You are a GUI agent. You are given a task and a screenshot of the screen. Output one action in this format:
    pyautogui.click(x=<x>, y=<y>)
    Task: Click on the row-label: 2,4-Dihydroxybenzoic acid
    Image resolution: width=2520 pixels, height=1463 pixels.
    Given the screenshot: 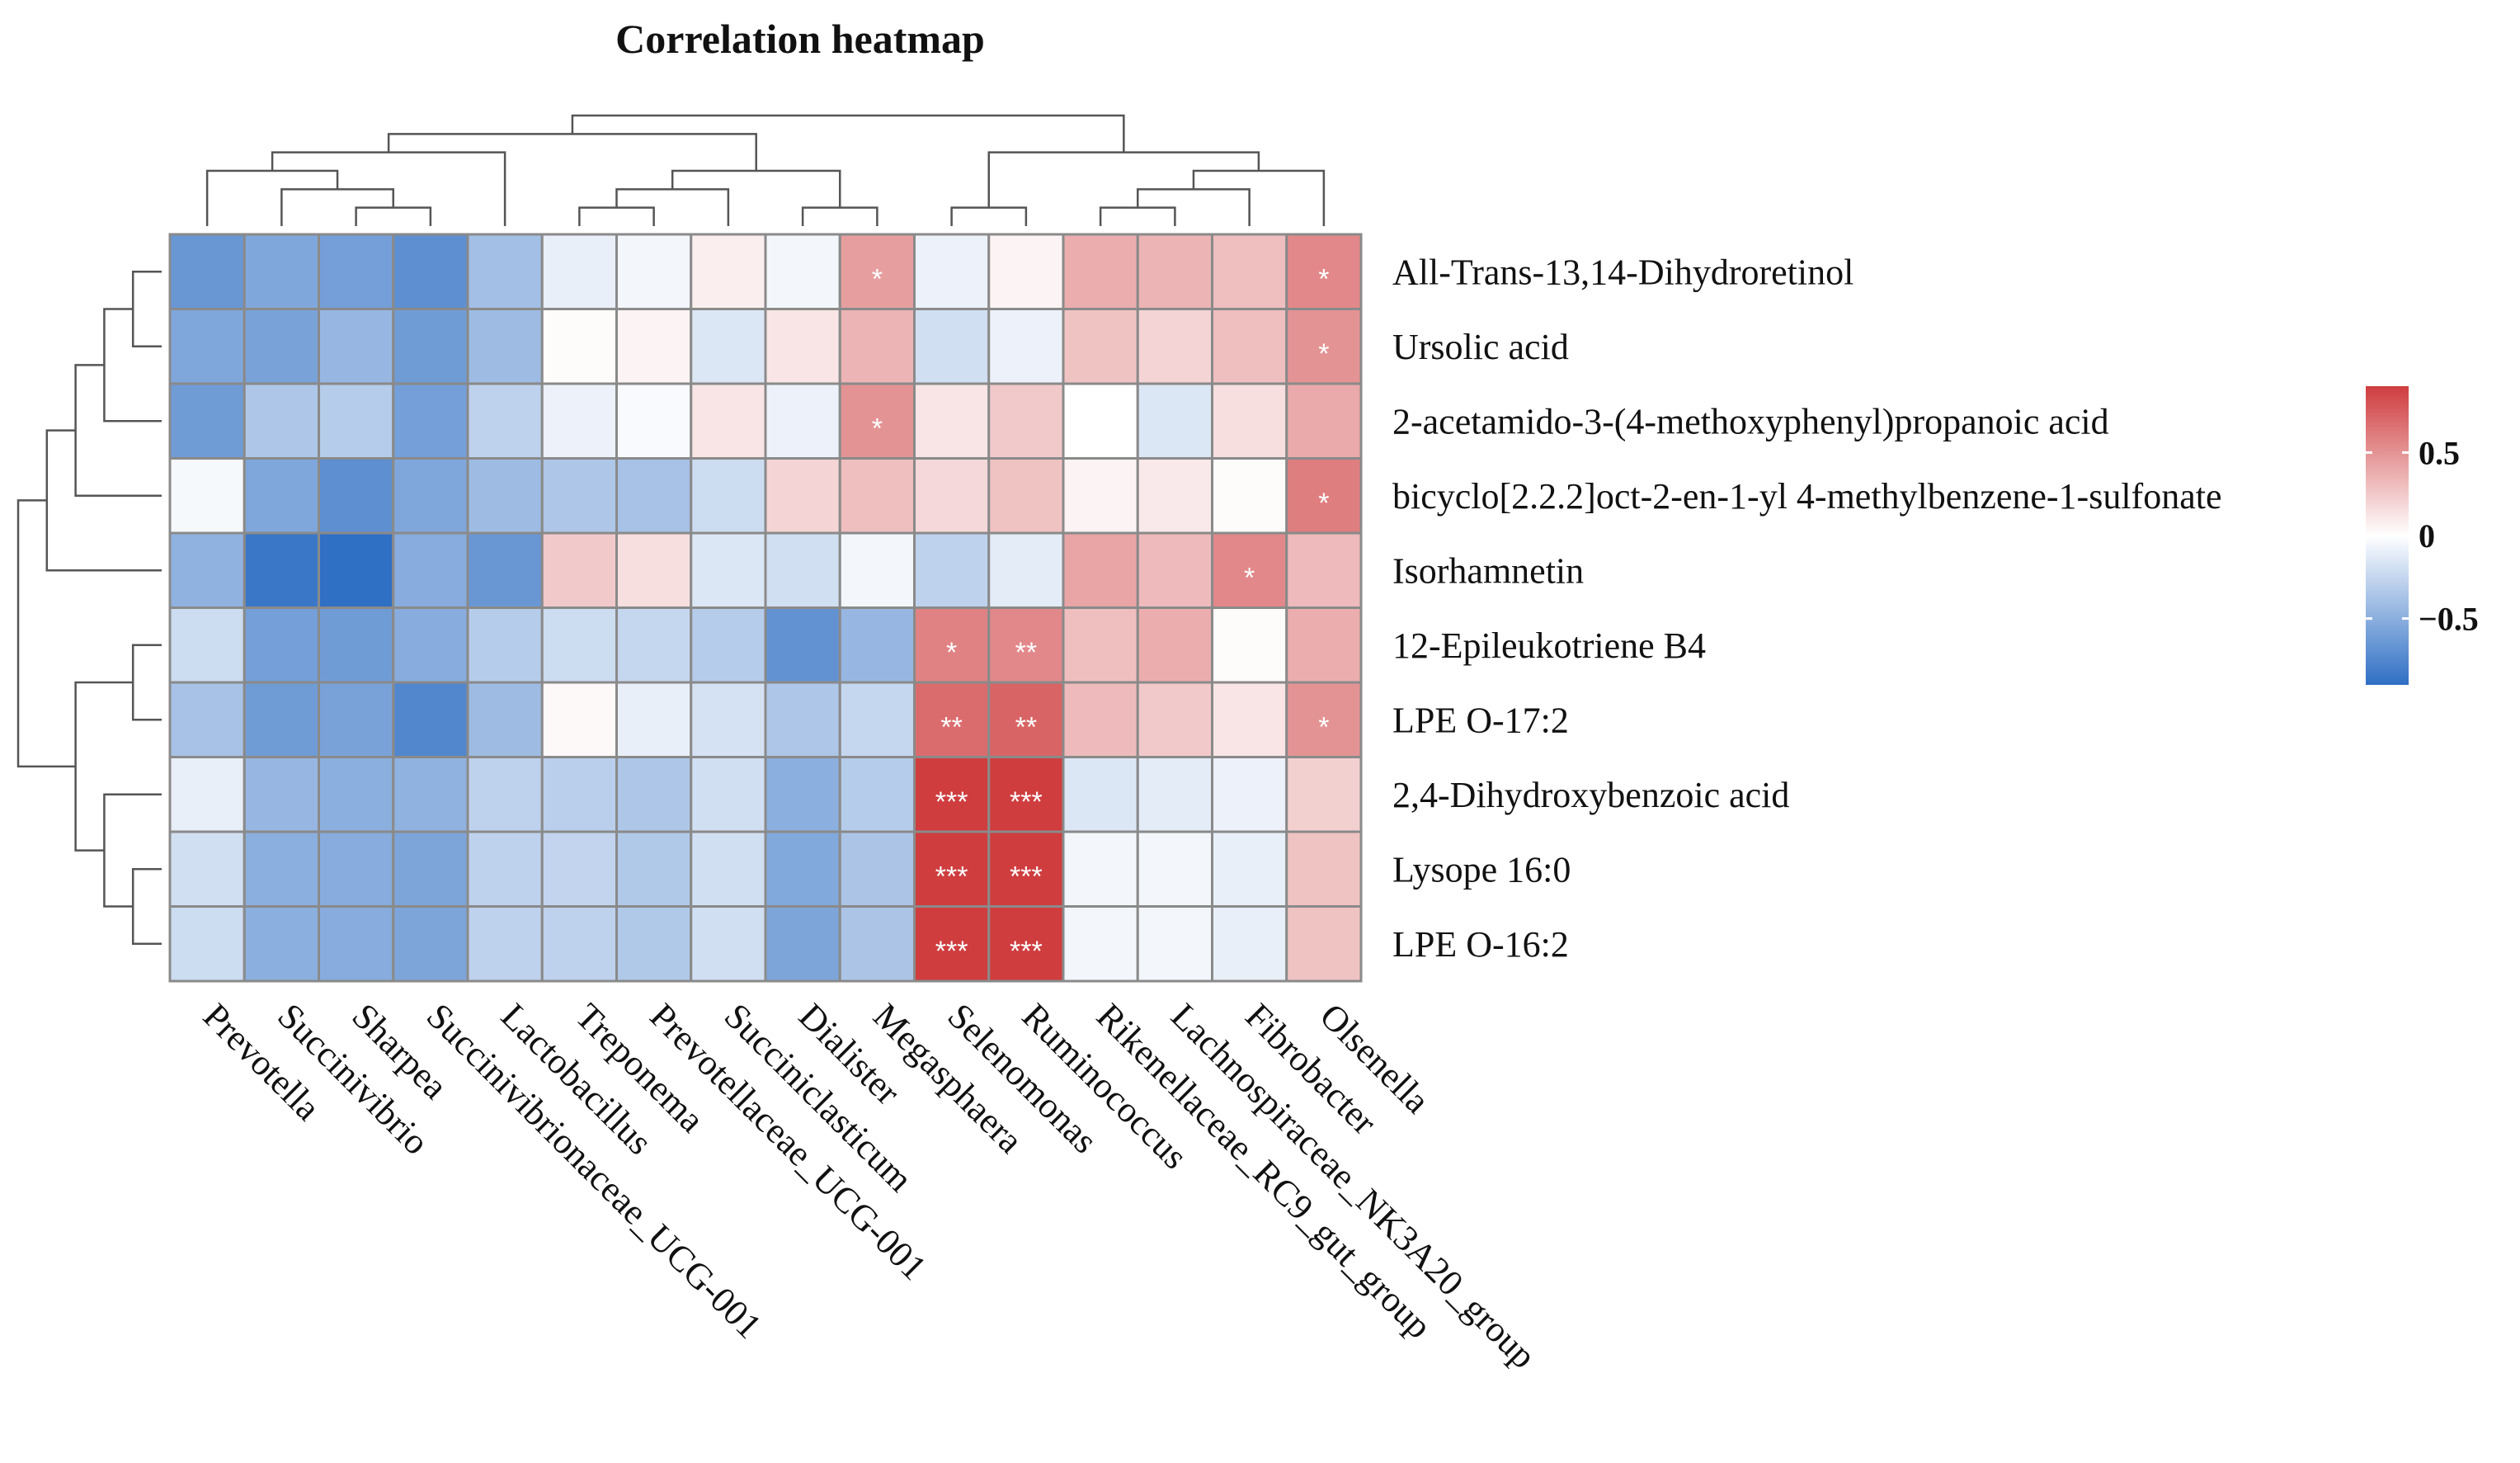 What is the action you would take?
    pyautogui.click(x=1590, y=795)
    